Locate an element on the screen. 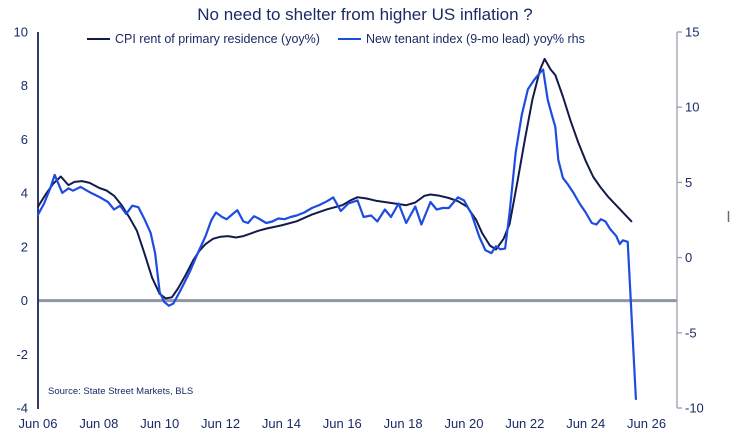 Image resolution: width=730 pixels, height=432 pixels. x-axis-tick-label: Jun 14 is located at coordinates (281, 423).